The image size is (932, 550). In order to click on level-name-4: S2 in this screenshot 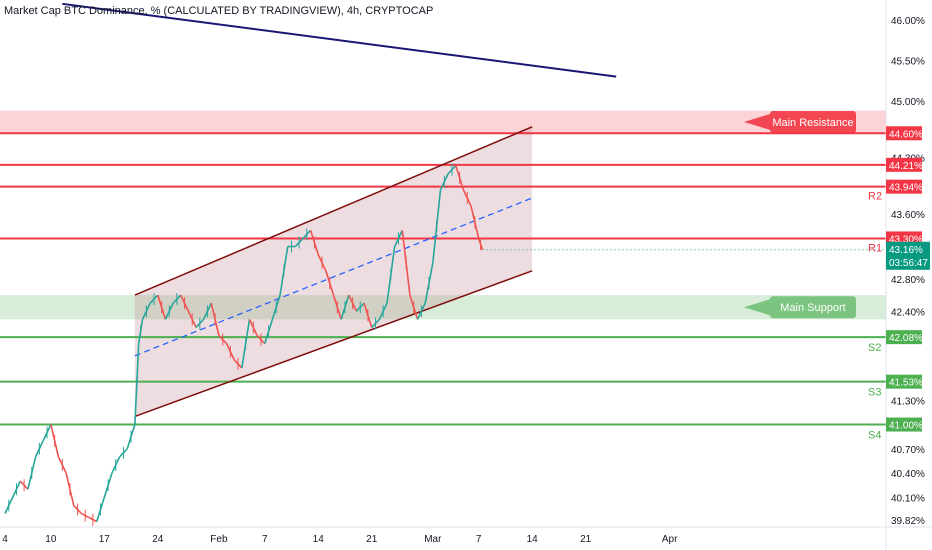, I will do `click(874, 348)`.